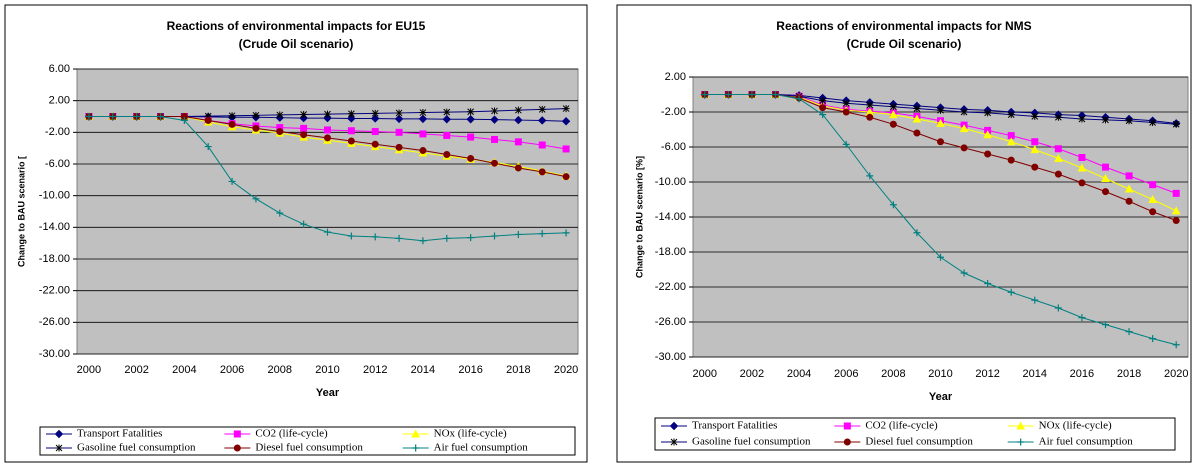 This screenshot has width=1196, height=466. I want to click on y-tick-label: -18.00, so click(54, 259).